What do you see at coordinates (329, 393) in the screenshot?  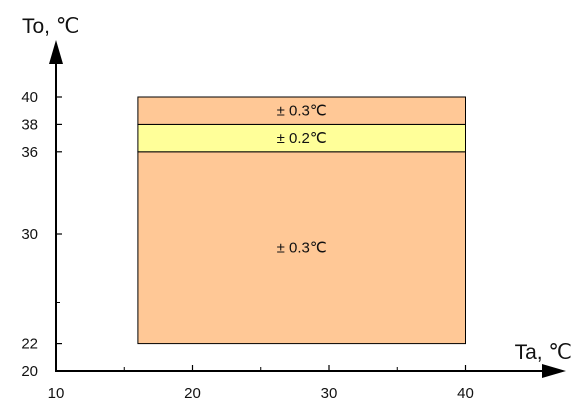 I see `x-tick-label-30: 30` at bounding box center [329, 393].